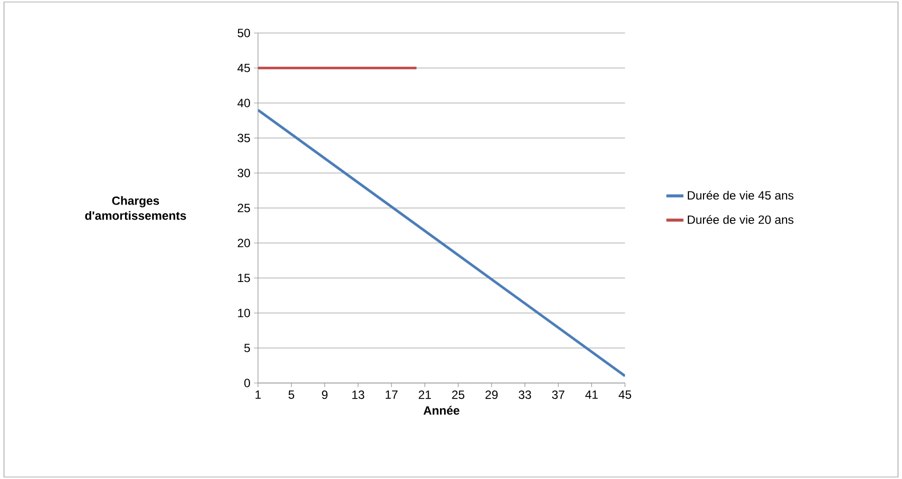 The width and height of the screenshot is (902, 479). What do you see at coordinates (258, 394) in the screenshot?
I see `x-tick-label: 1` at bounding box center [258, 394].